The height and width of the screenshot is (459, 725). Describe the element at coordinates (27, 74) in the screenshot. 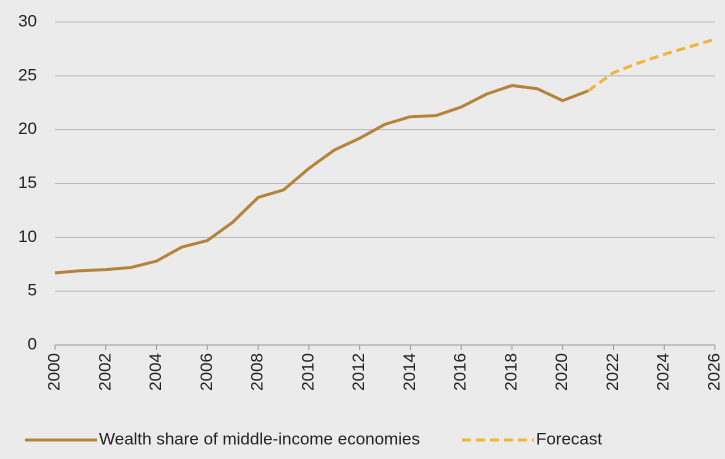

I see `y-tick-label: 25` at that location.